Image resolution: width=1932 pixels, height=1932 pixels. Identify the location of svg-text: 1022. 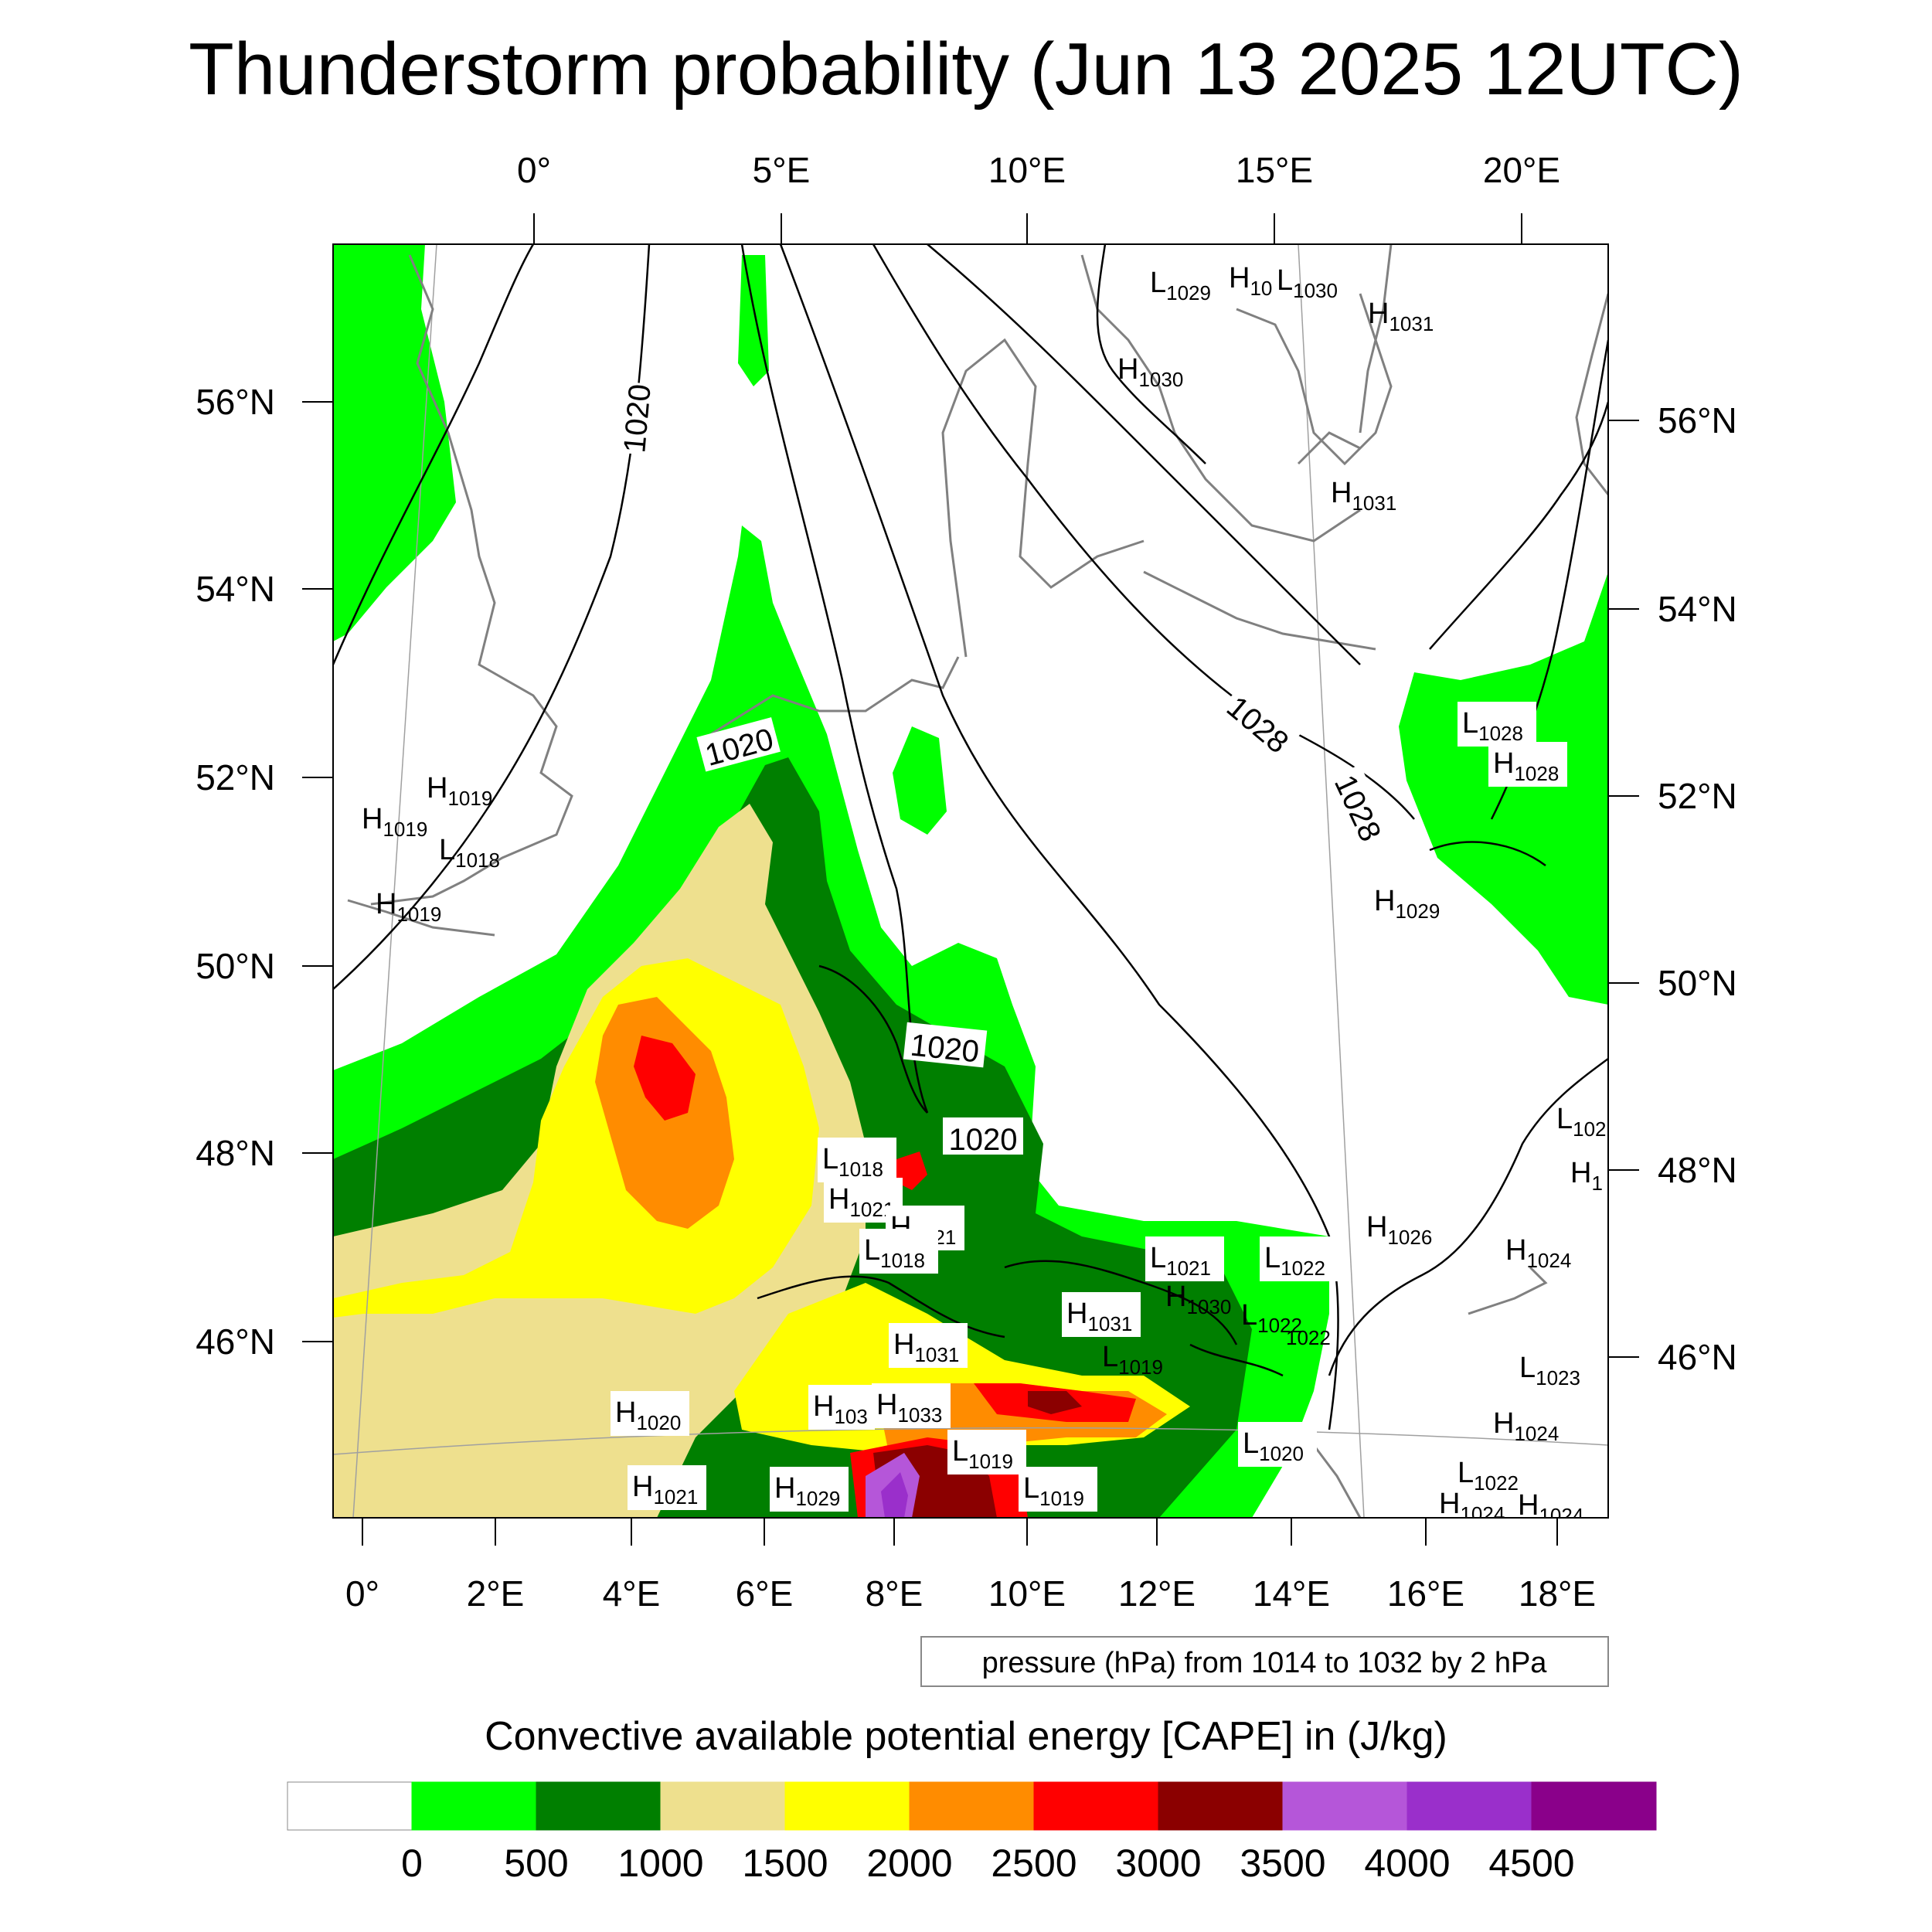
(1308, 1338).